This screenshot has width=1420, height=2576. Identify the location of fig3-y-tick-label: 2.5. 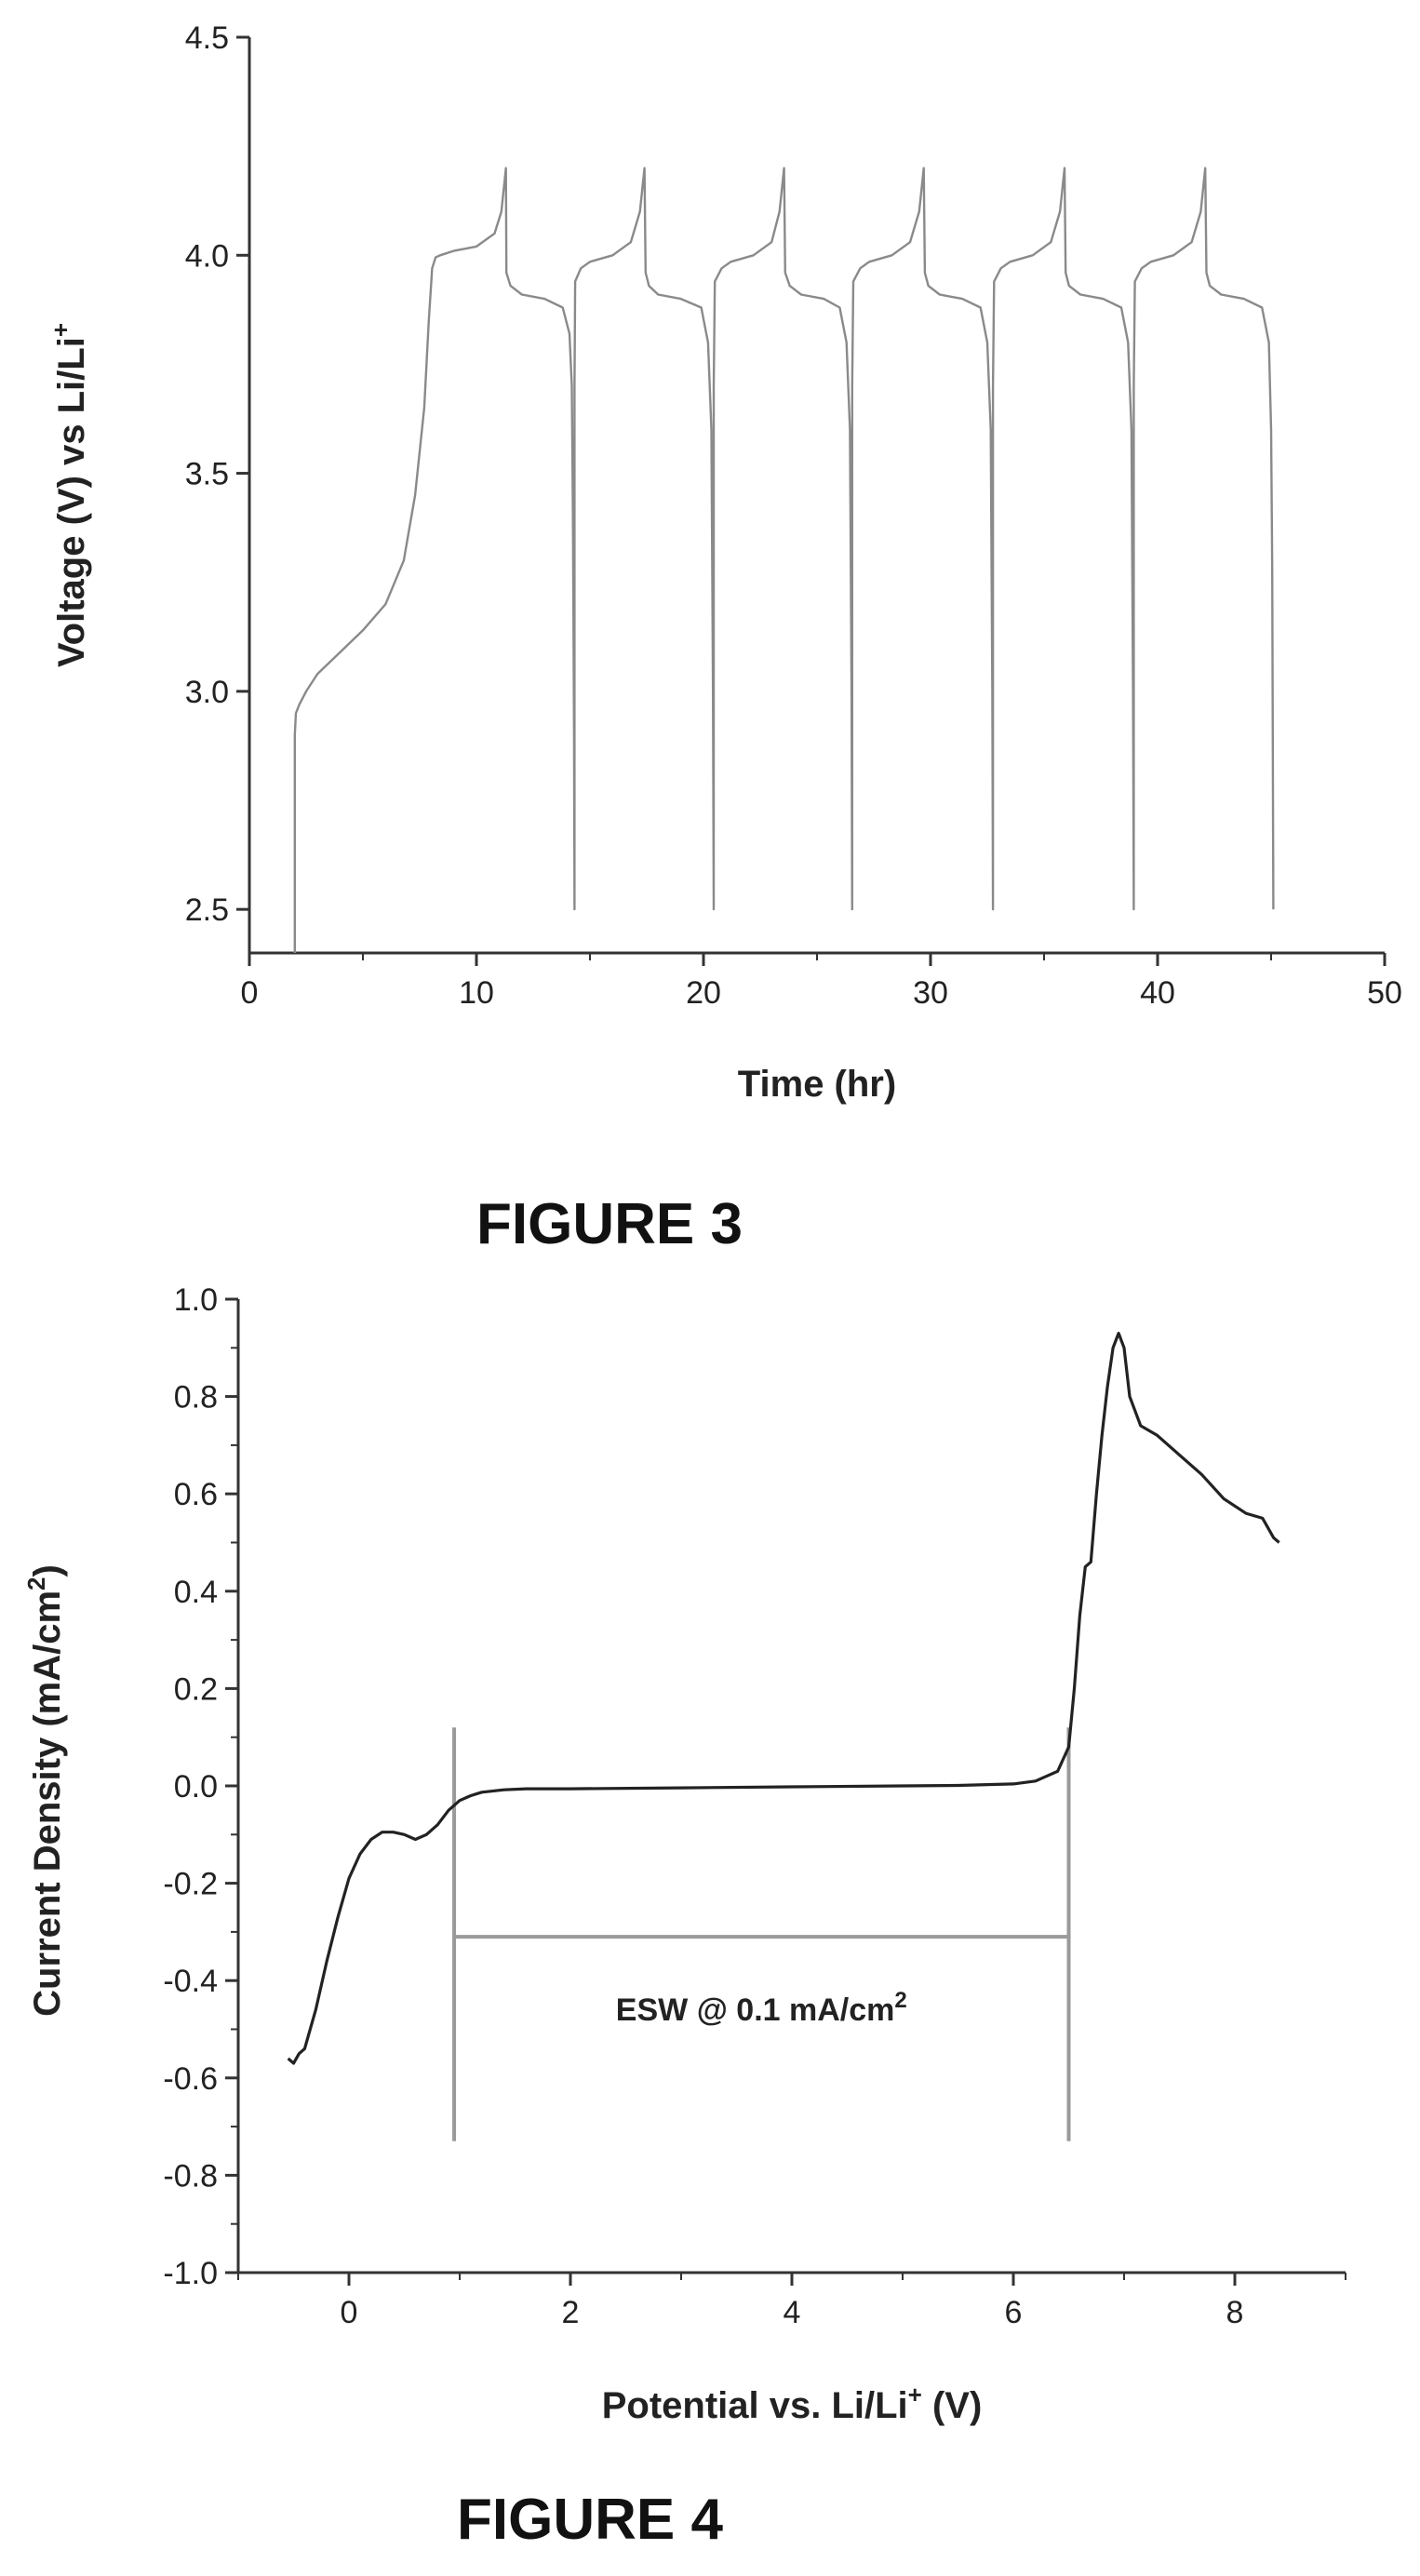
(207, 910).